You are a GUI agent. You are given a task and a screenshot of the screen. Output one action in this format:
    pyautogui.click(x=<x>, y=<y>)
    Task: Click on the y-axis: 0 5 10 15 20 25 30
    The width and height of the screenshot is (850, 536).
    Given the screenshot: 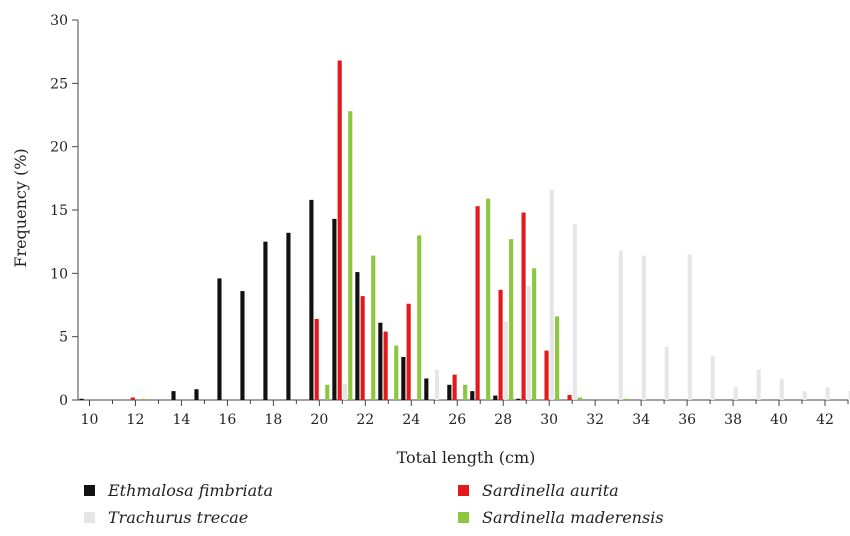 What is the action you would take?
    pyautogui.click(x=64, y=211)
    